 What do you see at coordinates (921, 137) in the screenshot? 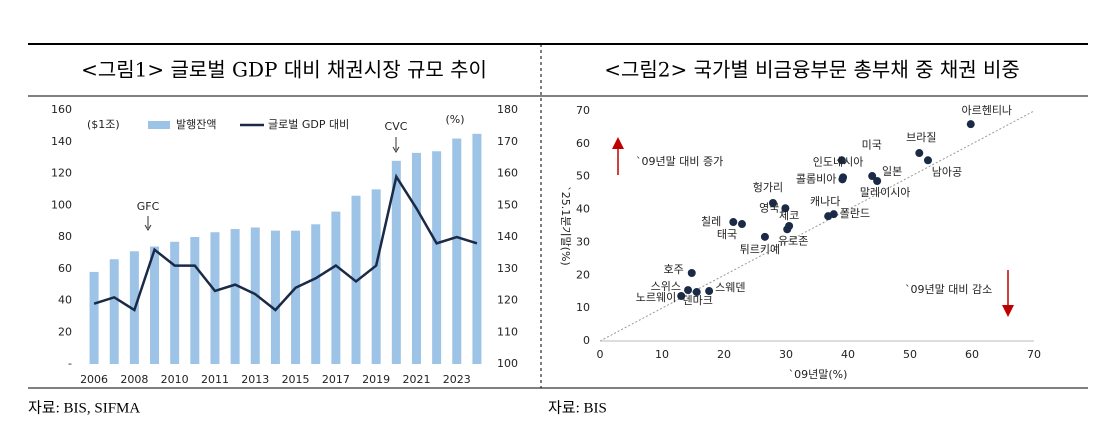
I see `point-label: 브라질` at bounding box center [921, 137].